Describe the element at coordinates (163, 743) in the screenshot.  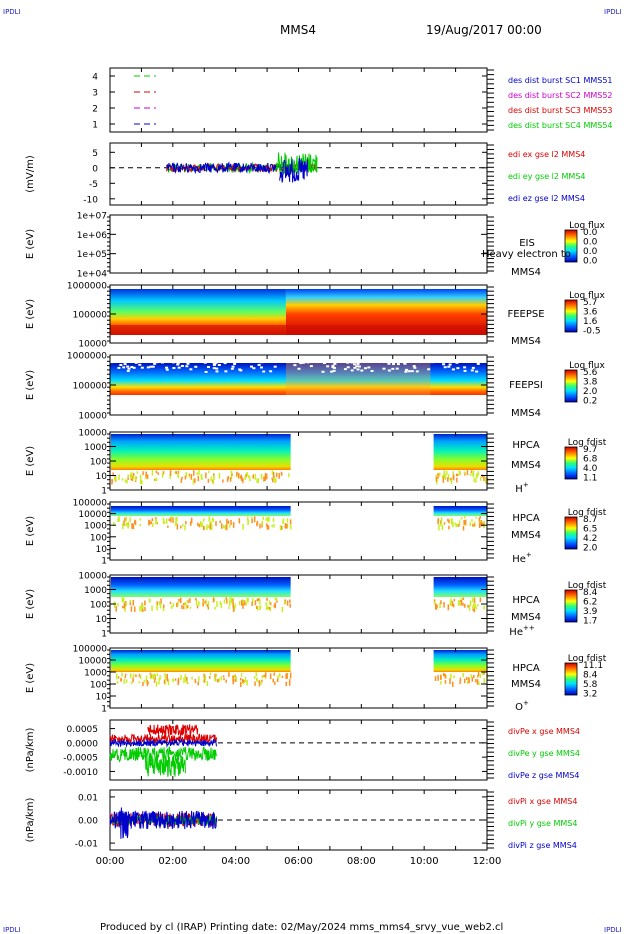
I see `series-divpe-z` at that location.